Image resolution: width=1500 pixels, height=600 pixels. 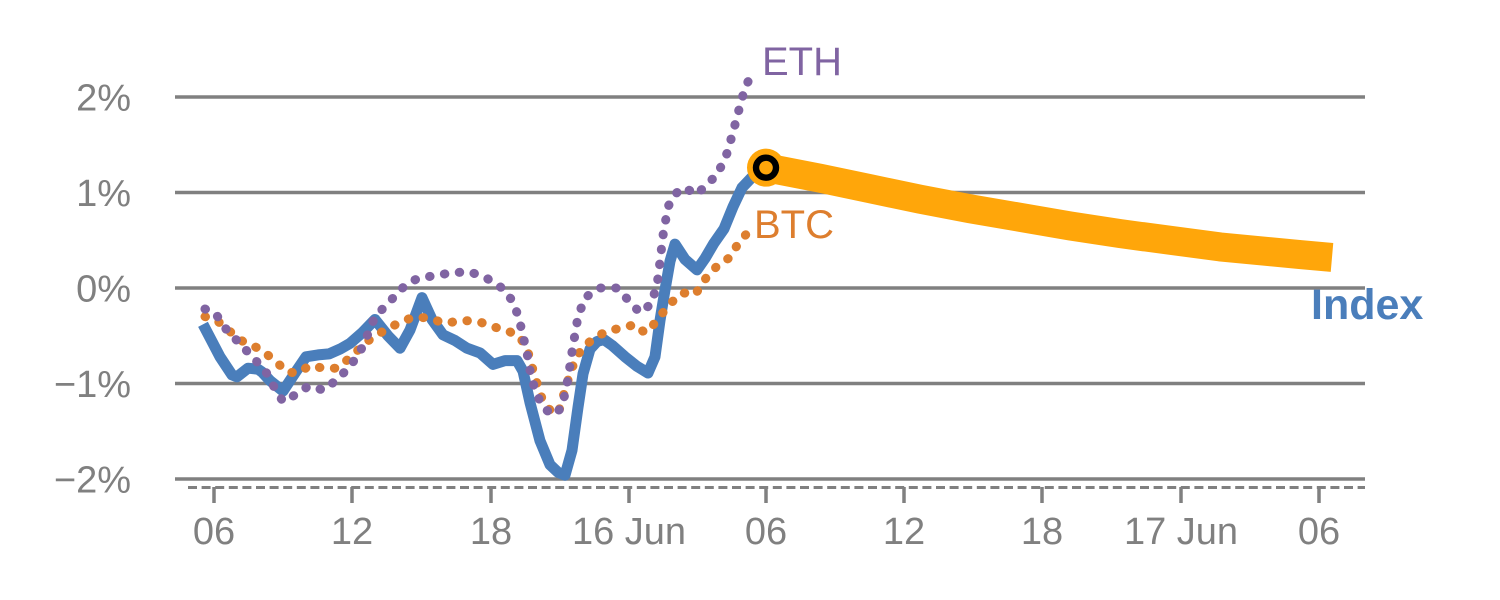 I want to click on x-axis-label-7: 17 Jun, so click(x=1181, y=532).